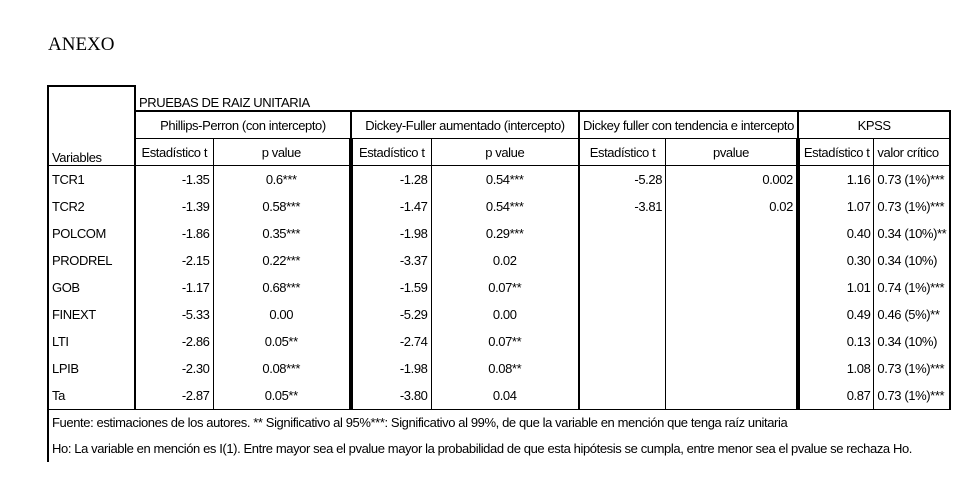 The height and width of the screenshot is (490, 960). I want to click on cell-dft-stat: -3.81, so click(622, 206).